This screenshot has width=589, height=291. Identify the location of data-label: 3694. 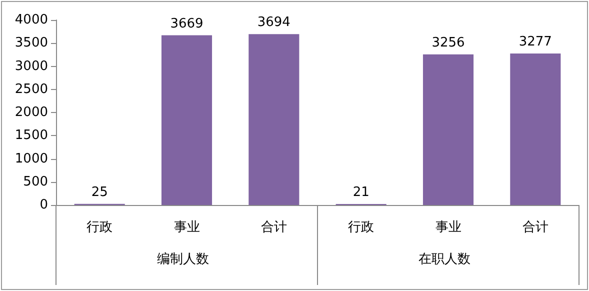
(273, 22).